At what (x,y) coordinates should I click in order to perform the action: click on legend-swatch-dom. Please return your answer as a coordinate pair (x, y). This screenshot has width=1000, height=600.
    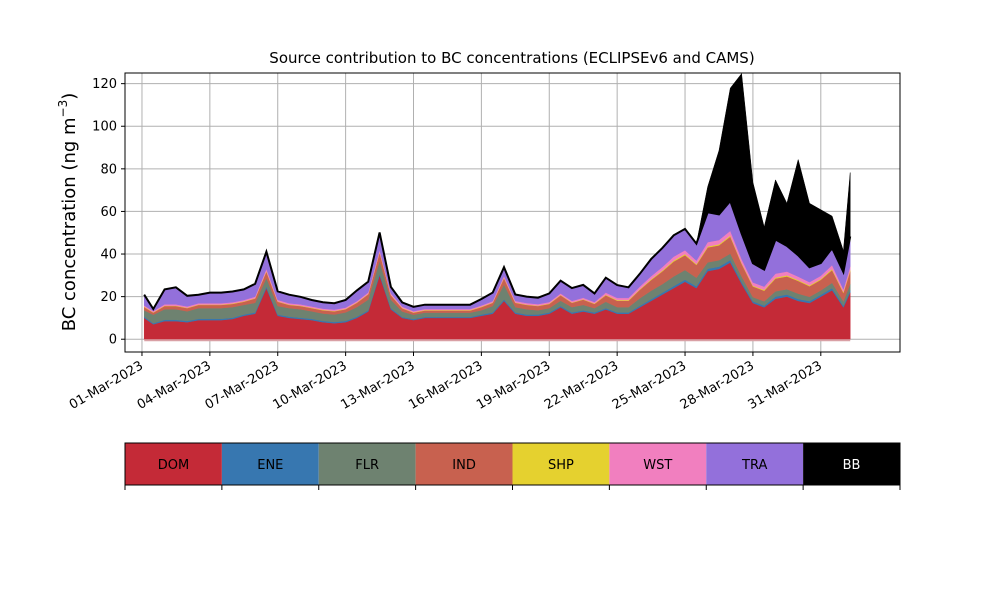
    Looking at the image, I should click on (173, 464).